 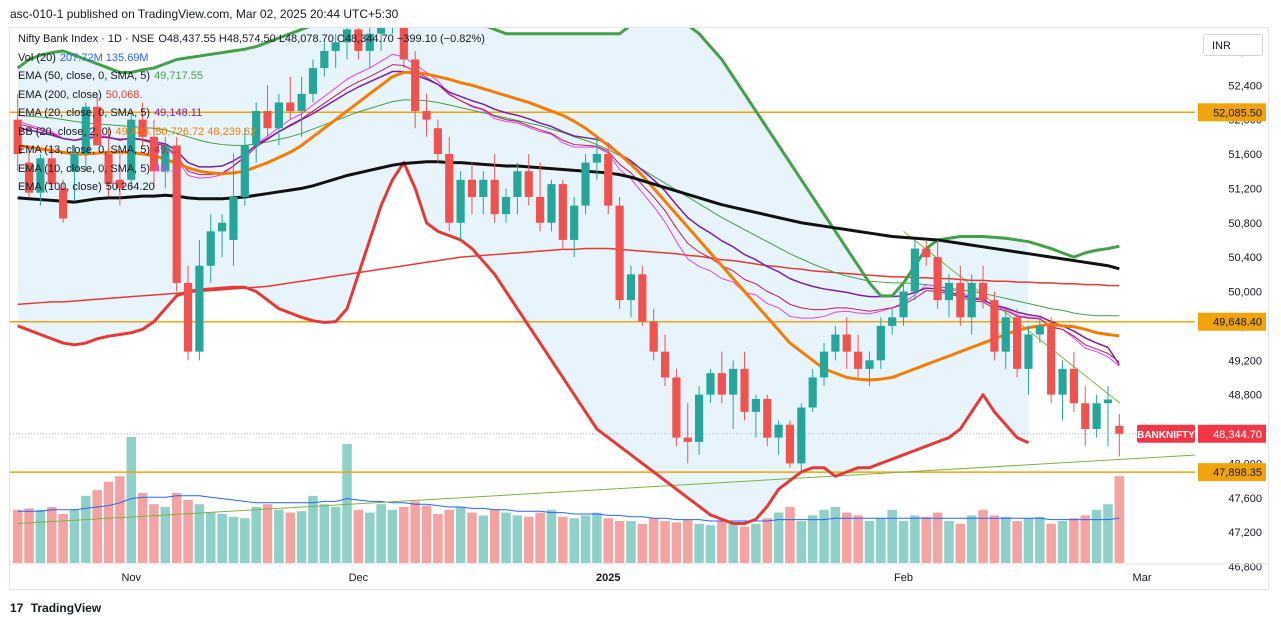 I want to click on legend-label: EMA (100, close), so click(x=60, y=187).